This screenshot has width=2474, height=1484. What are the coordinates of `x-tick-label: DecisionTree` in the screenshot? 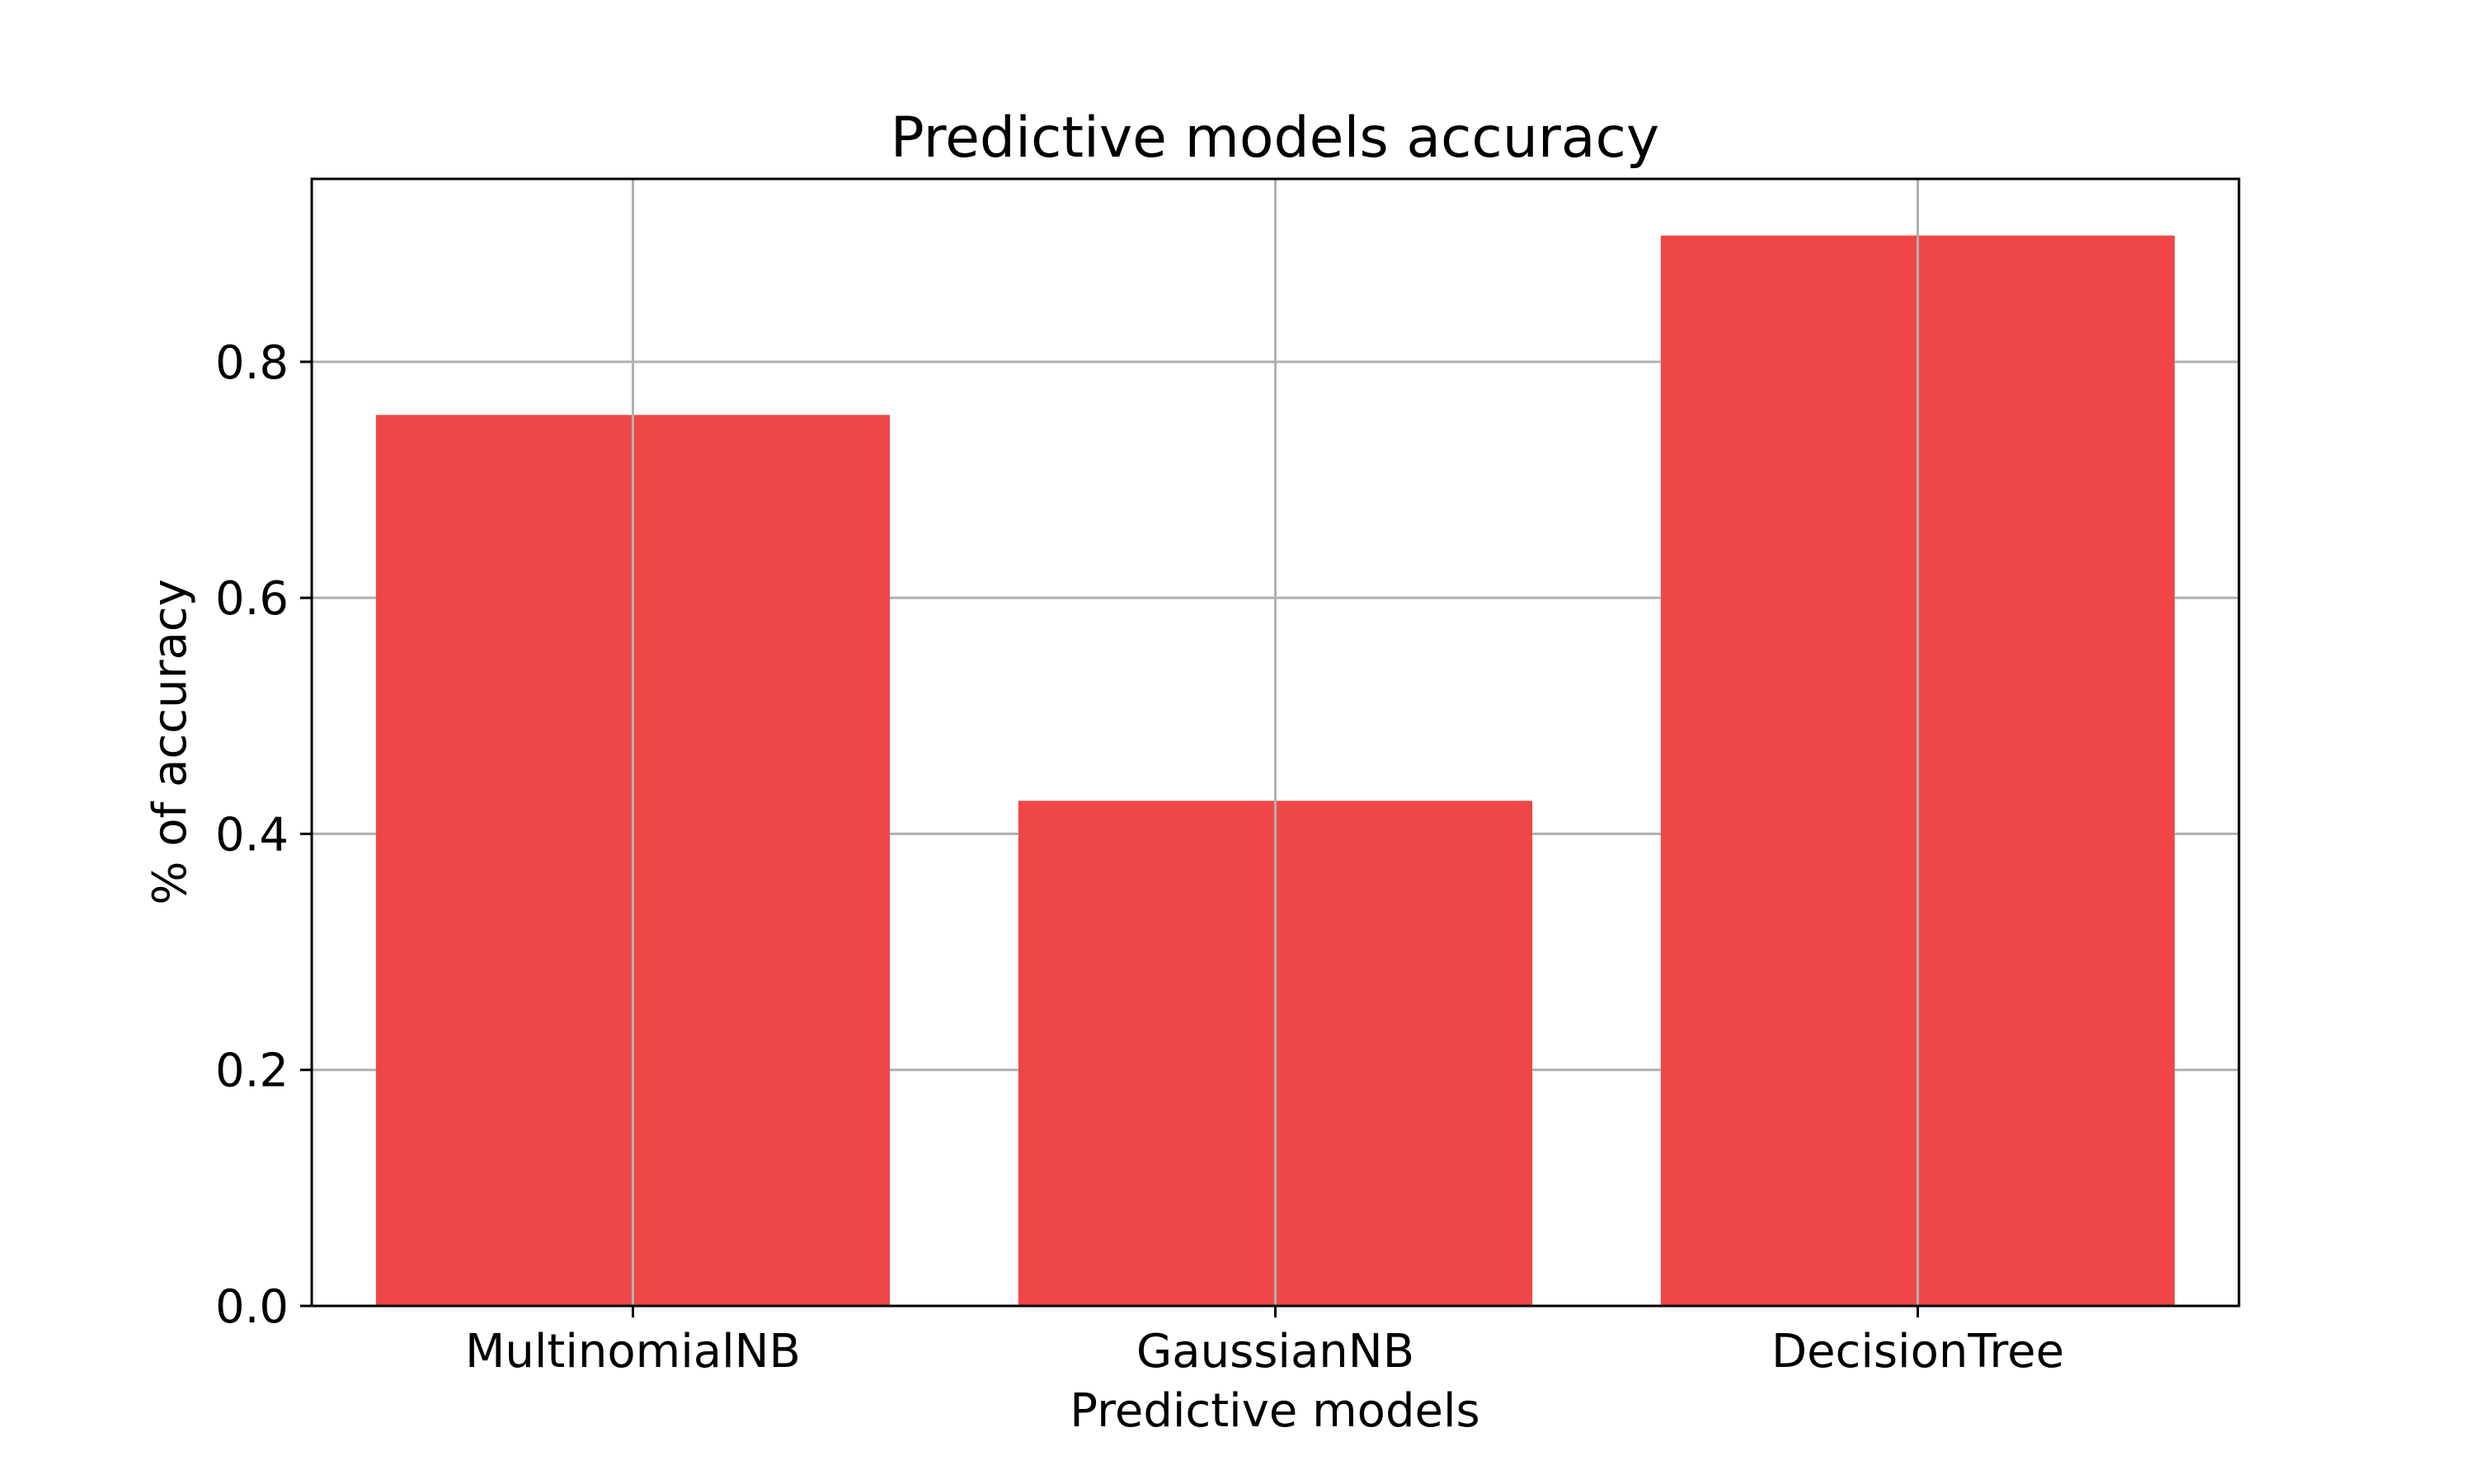 It's located at (1917, 1351).